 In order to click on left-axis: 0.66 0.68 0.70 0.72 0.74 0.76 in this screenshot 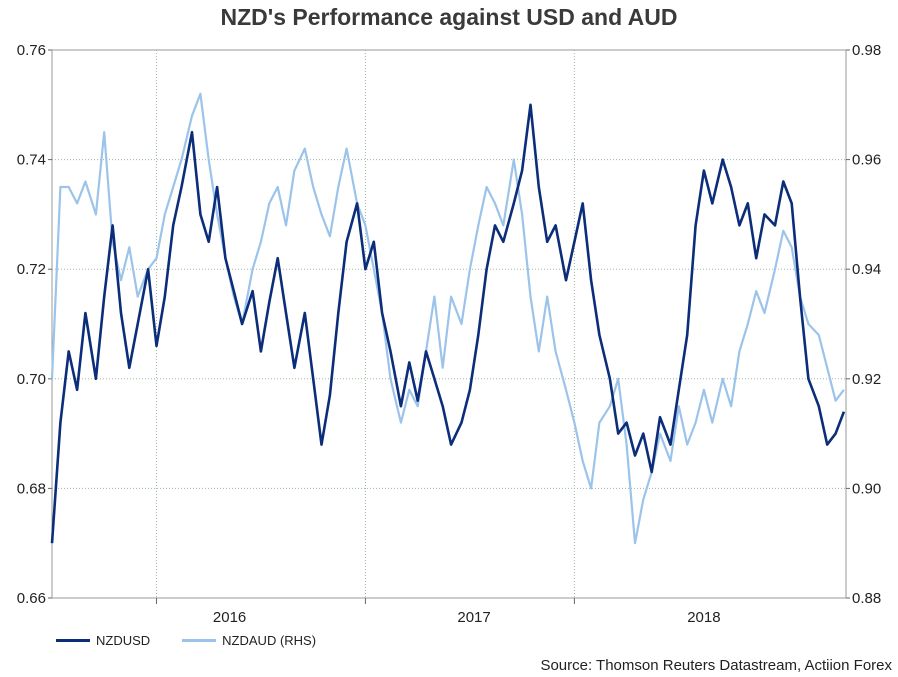, I will do `click(34, 324)`.